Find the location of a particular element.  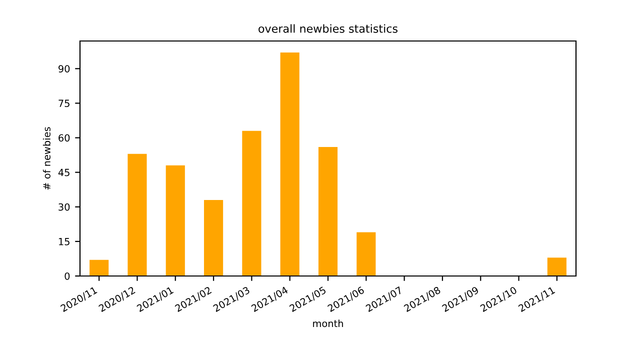

y-tick-label: 15 is located at coordinates (64, 242).